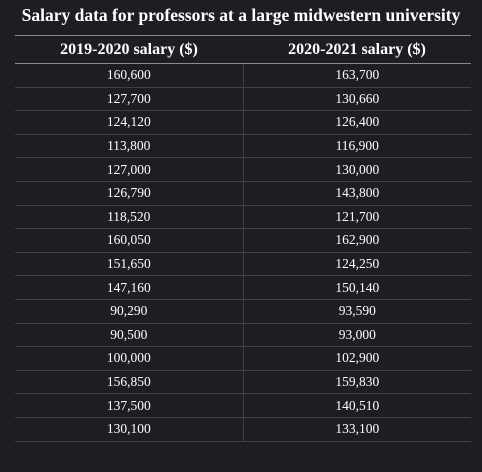 The height and width of the screenshot is (472, 482). What do you see at coordinates (356, 193) in the screenshot?
I see `salary-2020-2021-cell: 143,800` at bounding box center [356, 193].